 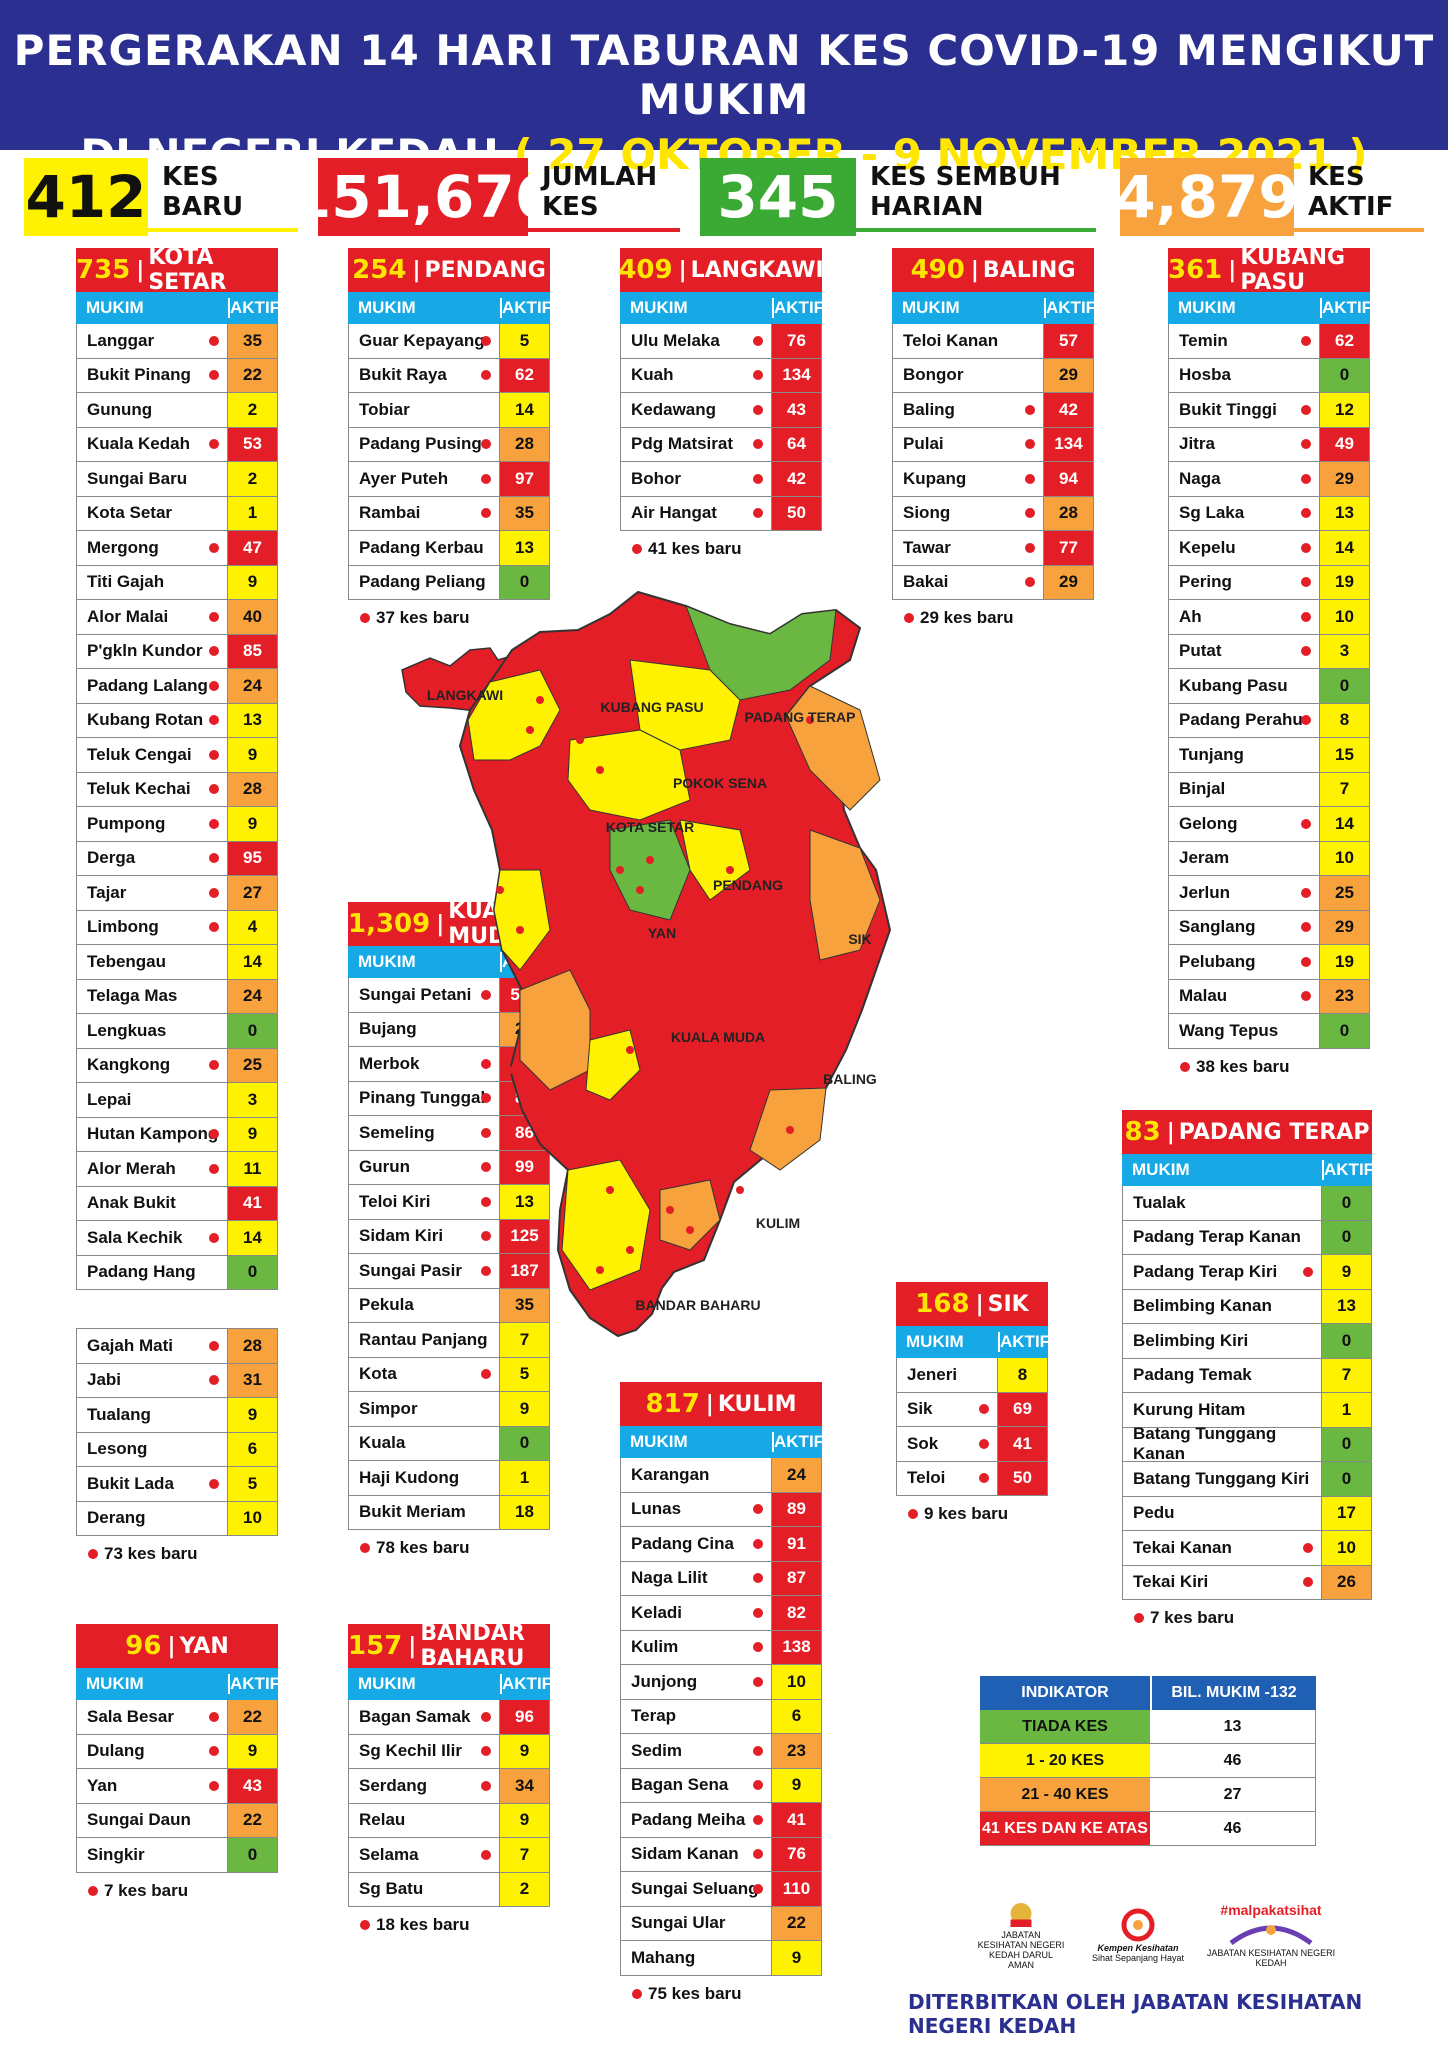 What do you see at coordinates (177, 962) in the screenshot?
I see `table-row: Tebengau 14` at bounding box center [177, 962].